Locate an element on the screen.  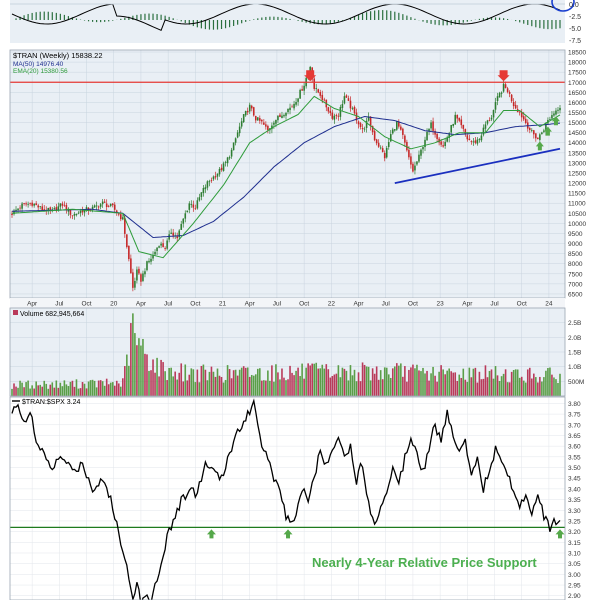
price-tick-label: 14000 is located at coordinates (577, 143).